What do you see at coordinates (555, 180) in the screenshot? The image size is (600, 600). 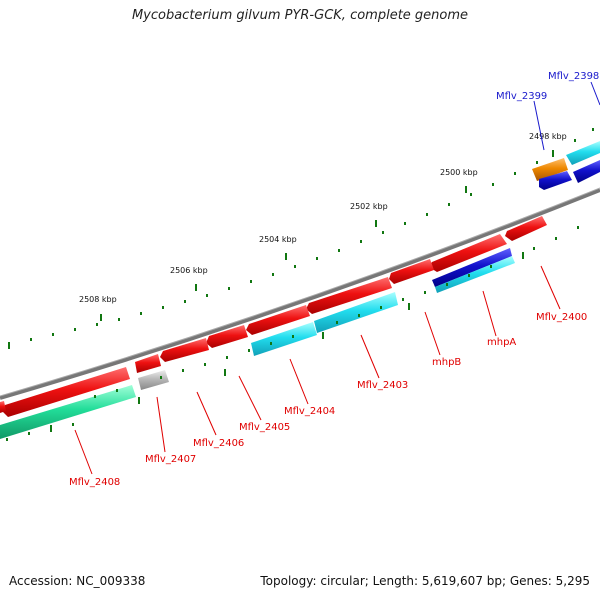 I see `gene-blue-upper-feature` at bounding box center [555, 180].